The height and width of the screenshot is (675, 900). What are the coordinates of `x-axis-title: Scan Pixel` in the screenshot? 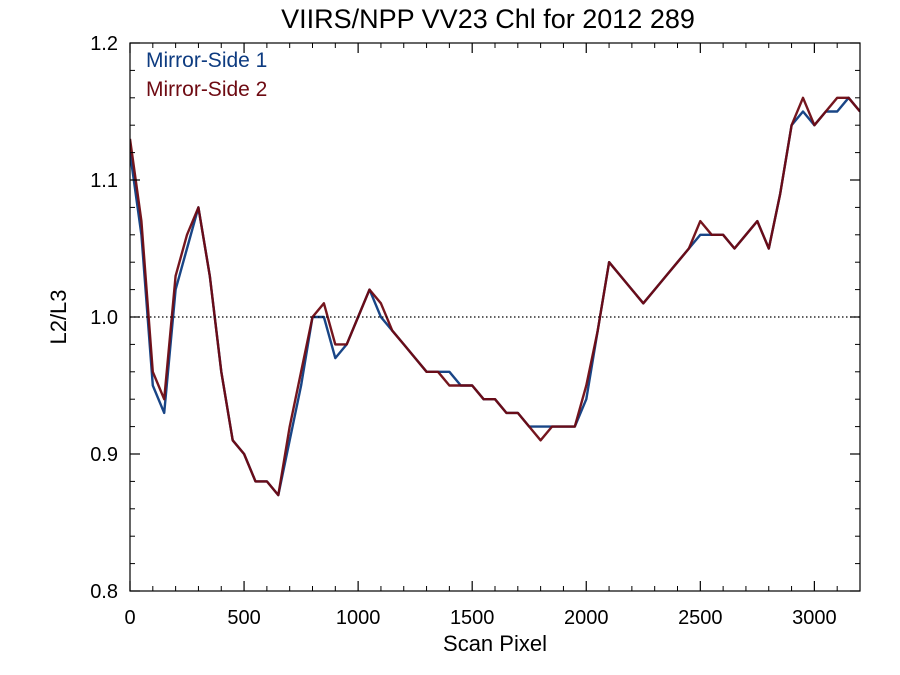 It's located at (495, 643).